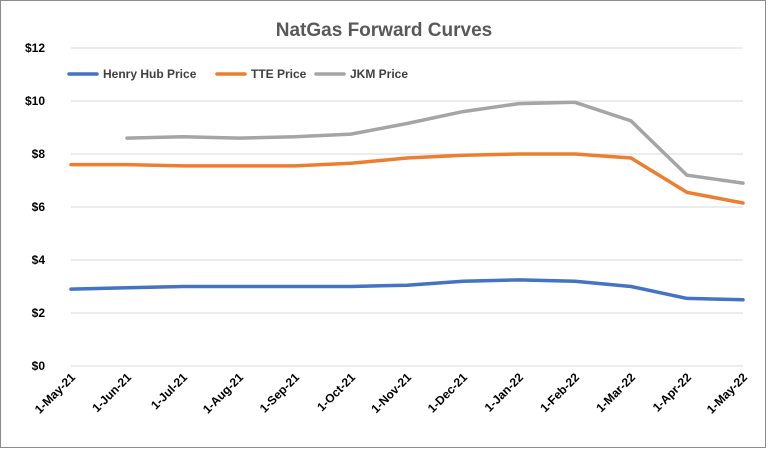 Image resolution: width=768 pixels, height=450 pixels. What do you see at coordinates (384, 30) in the screenshot?
I see `chart-title: NatGas Forward Curves` at bounding box center [384, 30].